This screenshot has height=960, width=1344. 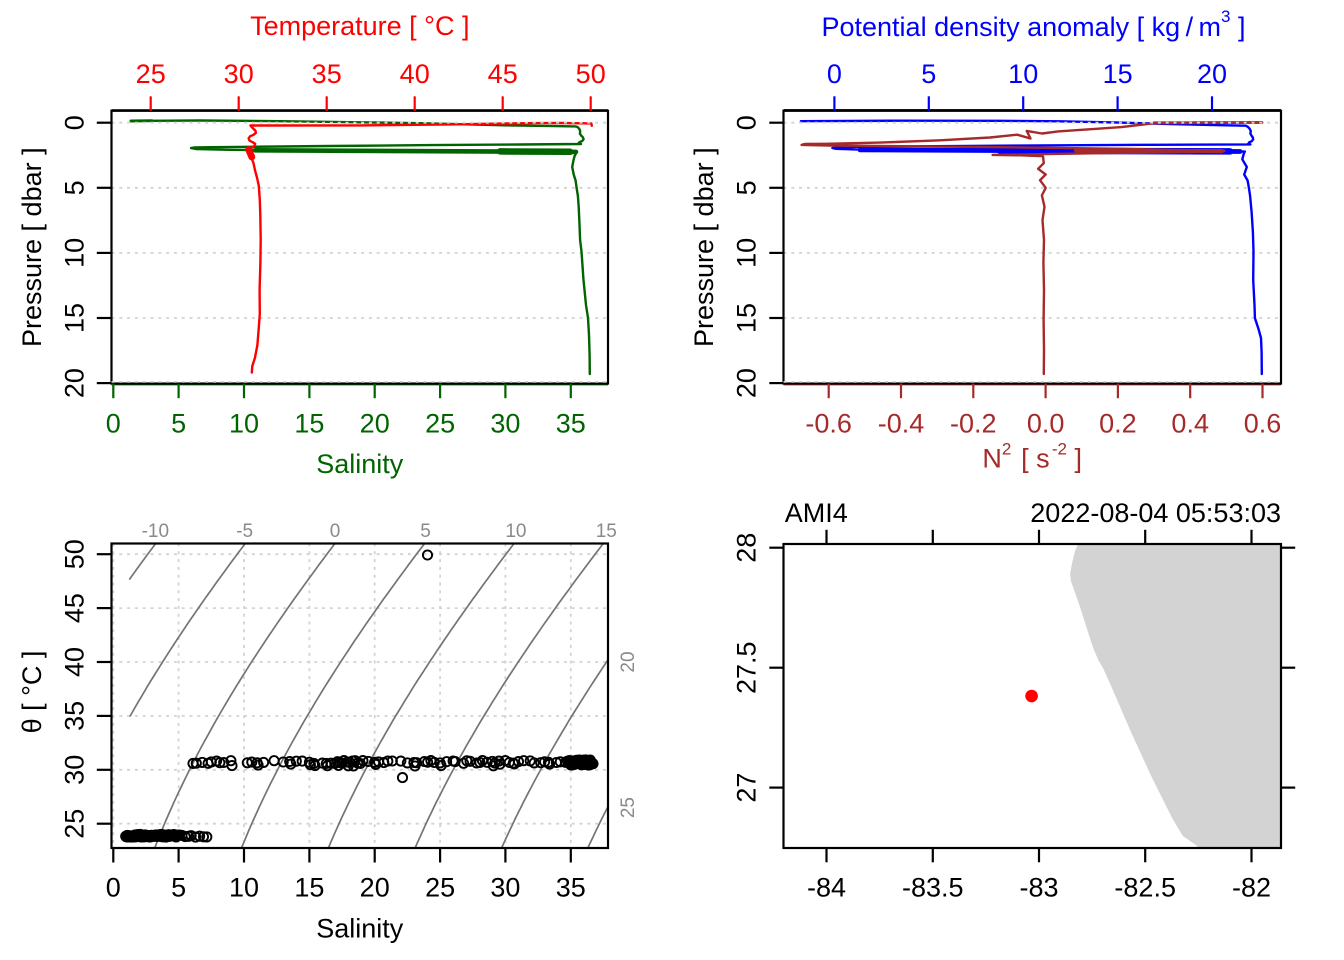 I want to click on svg-text: -0.4, so click(x=901, y=423).